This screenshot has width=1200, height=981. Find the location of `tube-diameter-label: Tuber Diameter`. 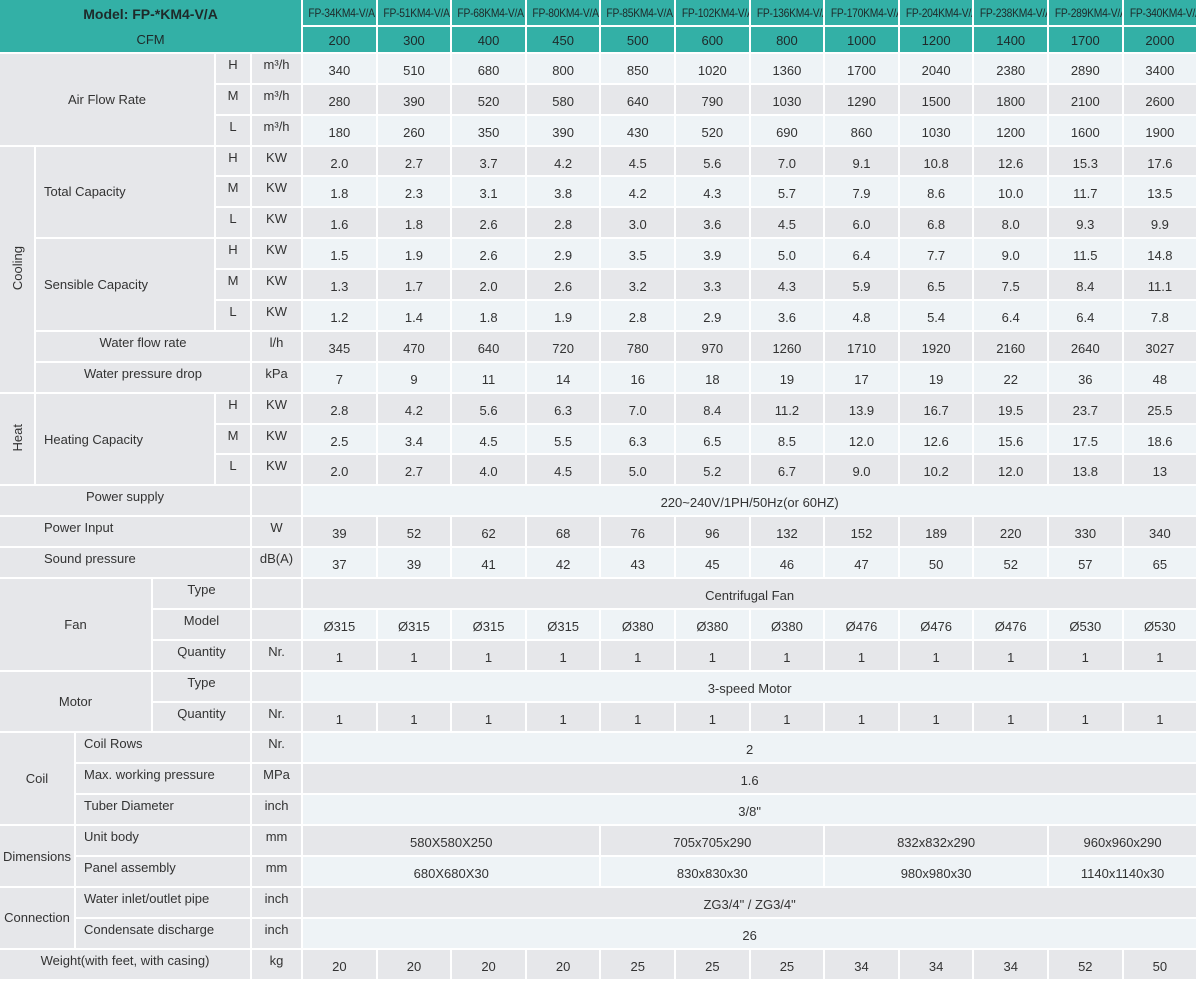

tube-diameter-label: Tuber Diameter is located at coordinates (164, 811).